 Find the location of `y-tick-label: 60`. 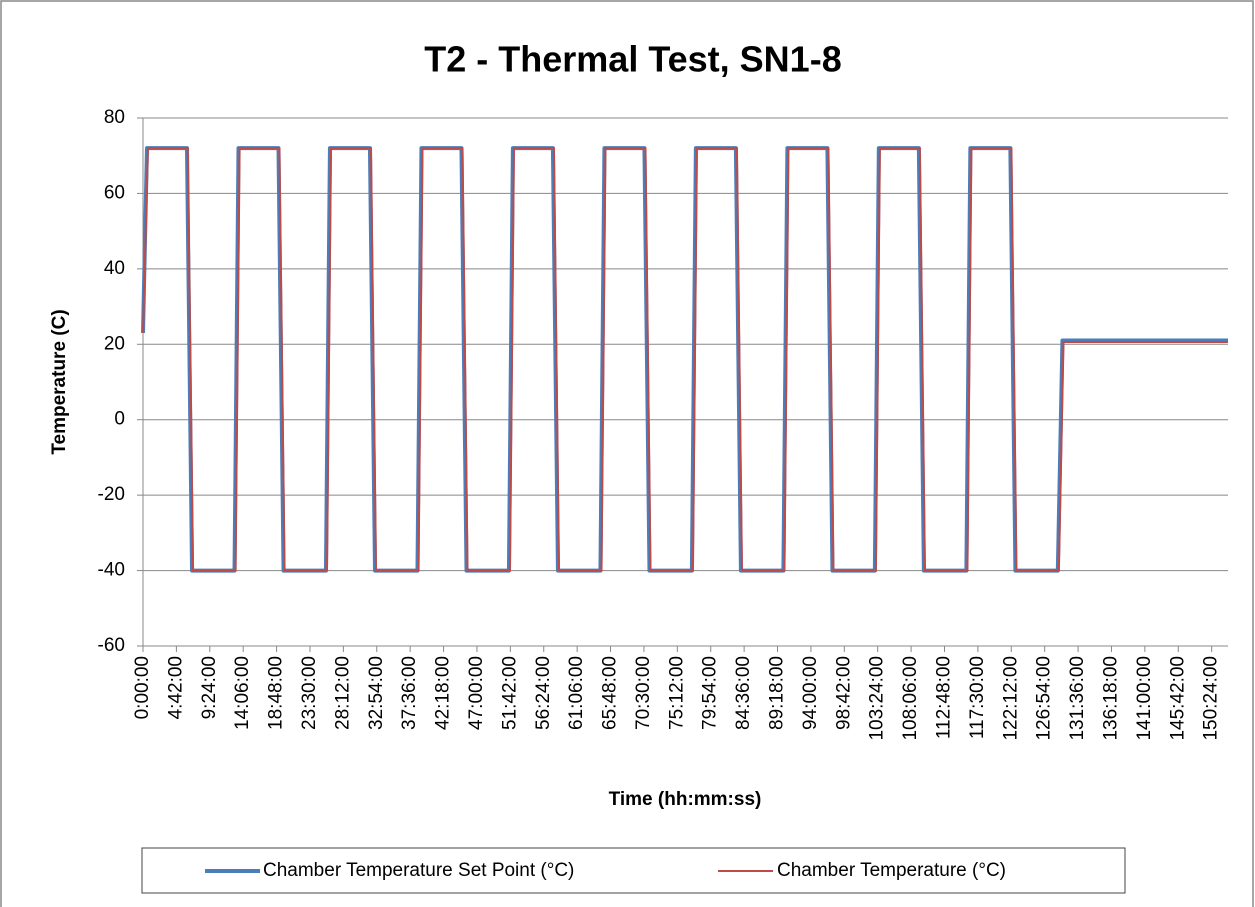

y-tick-label: 60 is located at coordinates (114, 192).